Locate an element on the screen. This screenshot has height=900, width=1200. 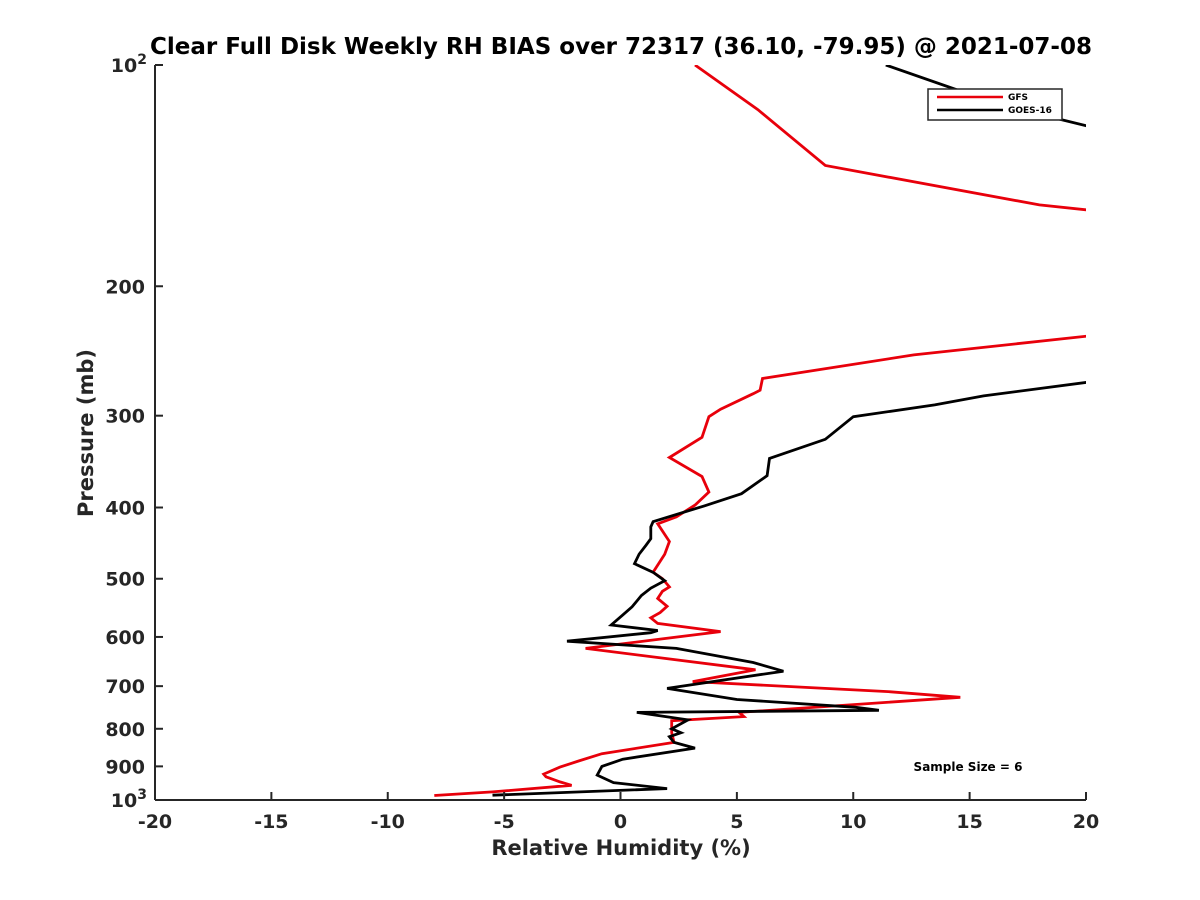
x-tick-label: 15 is located at coordinates (969, 822).